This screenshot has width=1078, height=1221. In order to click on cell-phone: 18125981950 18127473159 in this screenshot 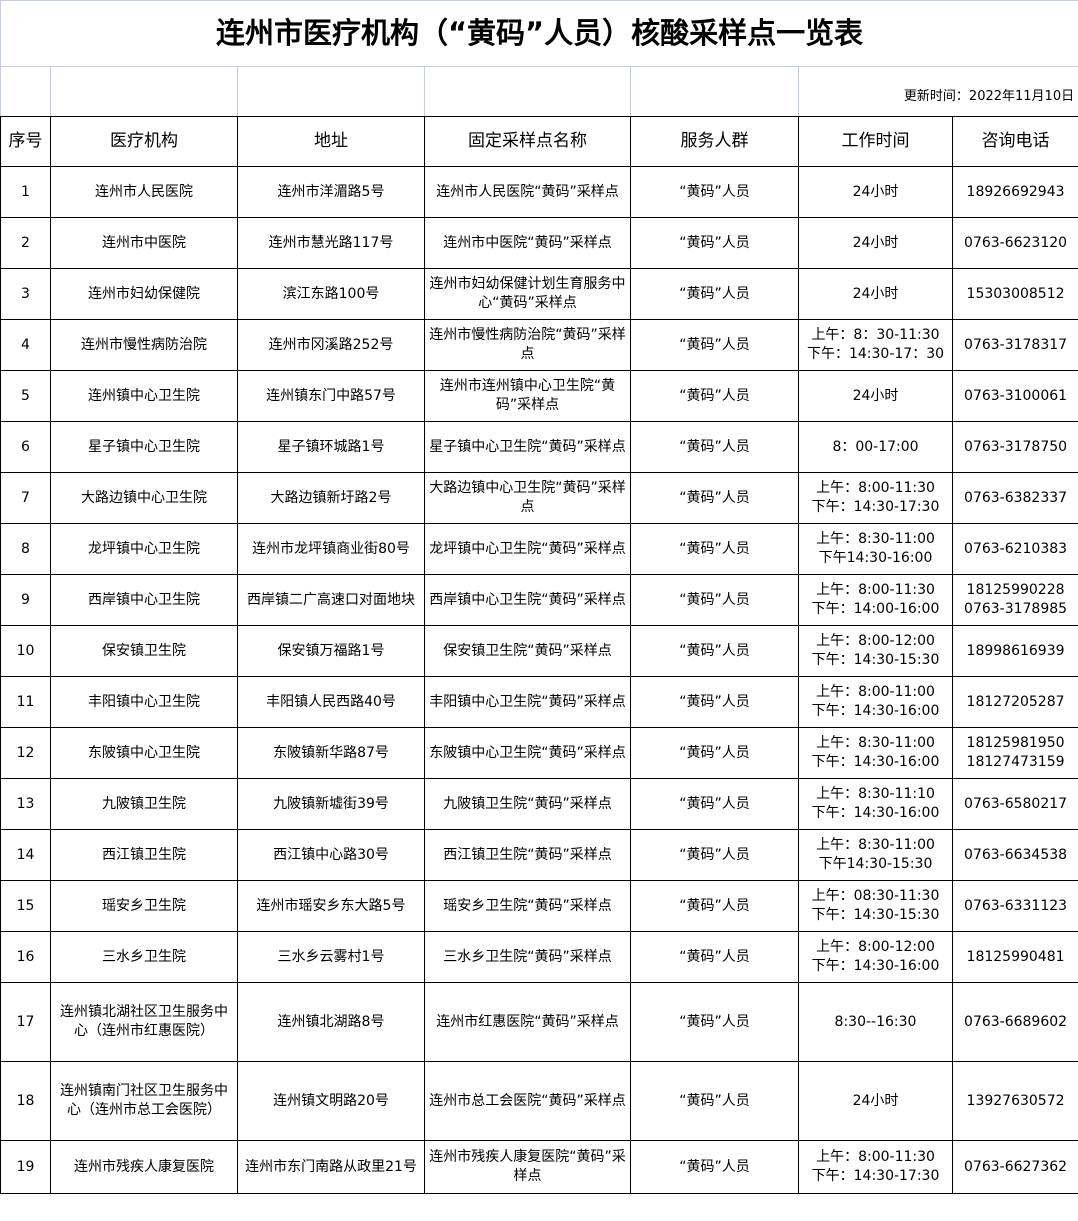, I will do `click(1014, 753)`.